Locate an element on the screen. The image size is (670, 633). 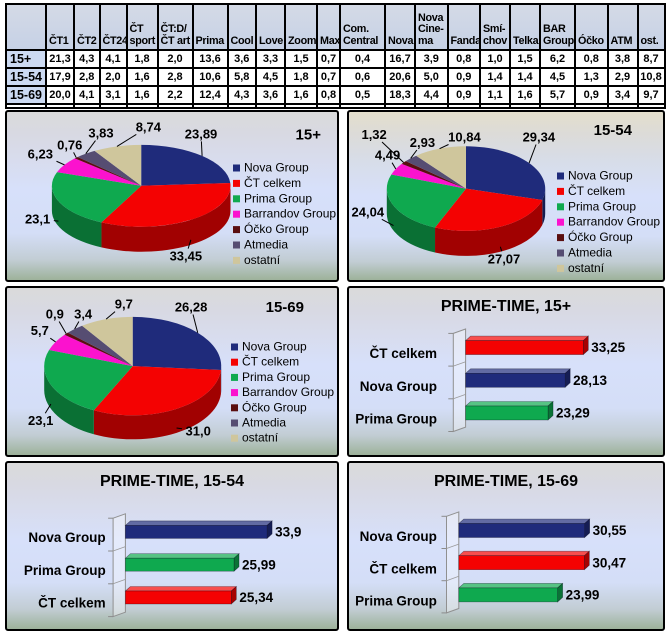
cell-15+-čt-sport: 1,8 is located at coordinates (142, 59).